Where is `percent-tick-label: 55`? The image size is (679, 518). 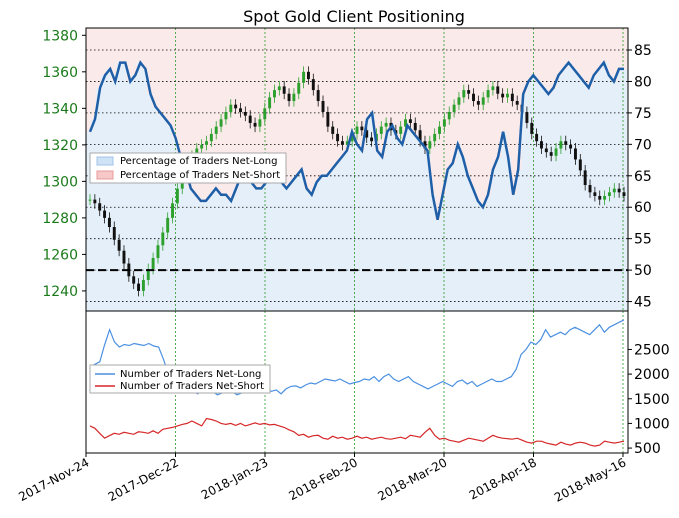
percent-tick-label: 55 is located at coordinates (643, 240).